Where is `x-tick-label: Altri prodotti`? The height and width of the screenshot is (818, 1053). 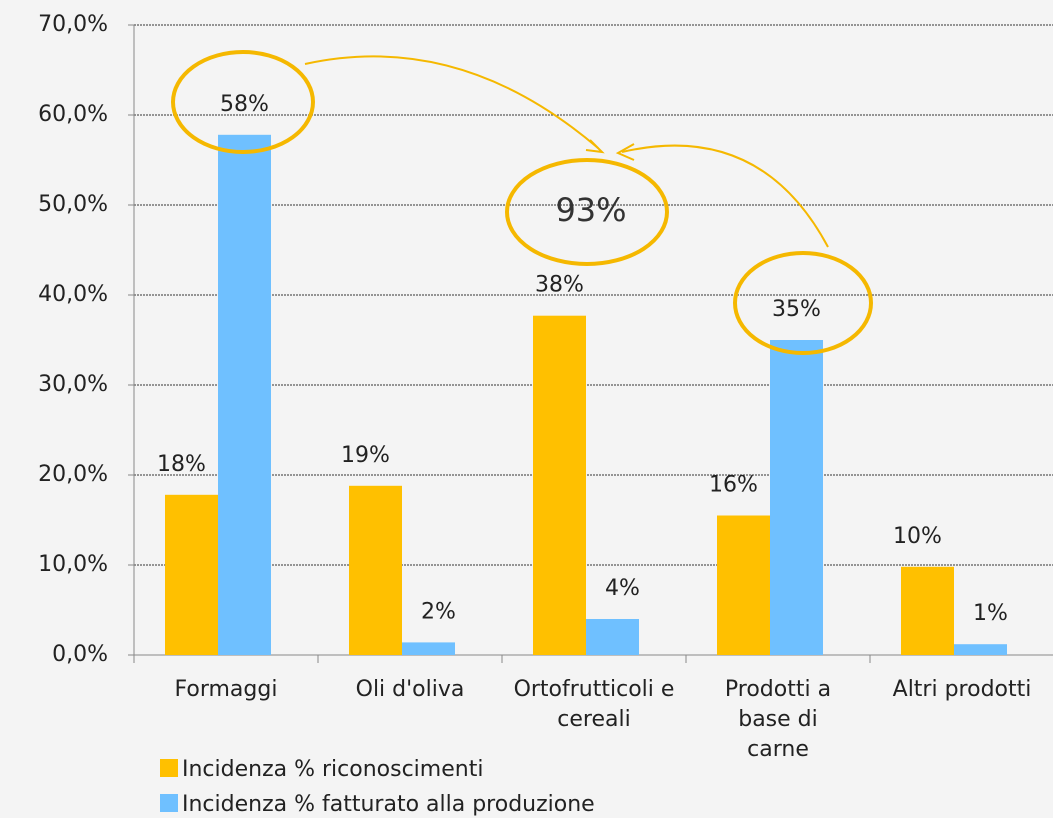
x-tick-label: Altri prodotti is located at coordinates (962, 689).